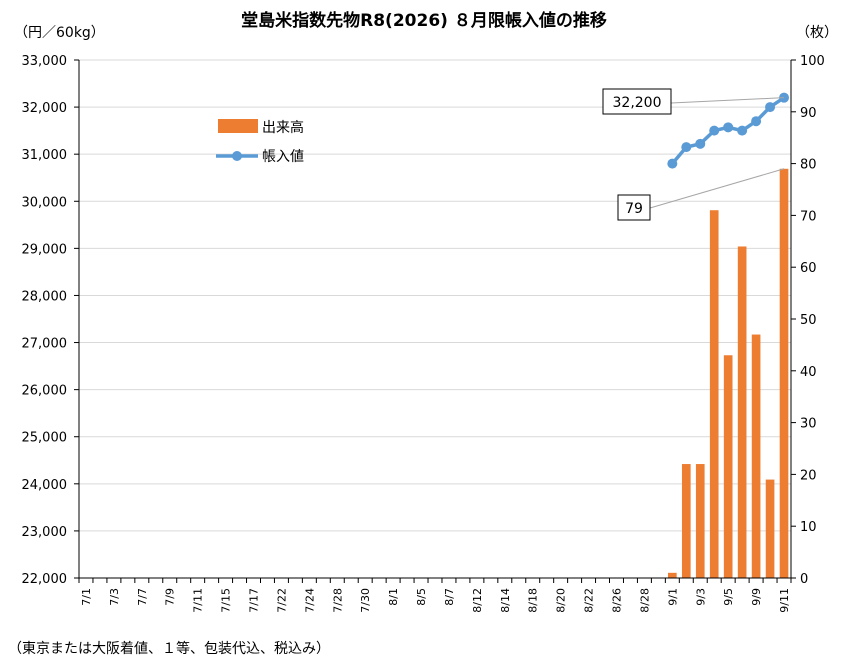 The image size is (848, 665). I want to click on x-tick-label: 8/12, so click(477, 600).